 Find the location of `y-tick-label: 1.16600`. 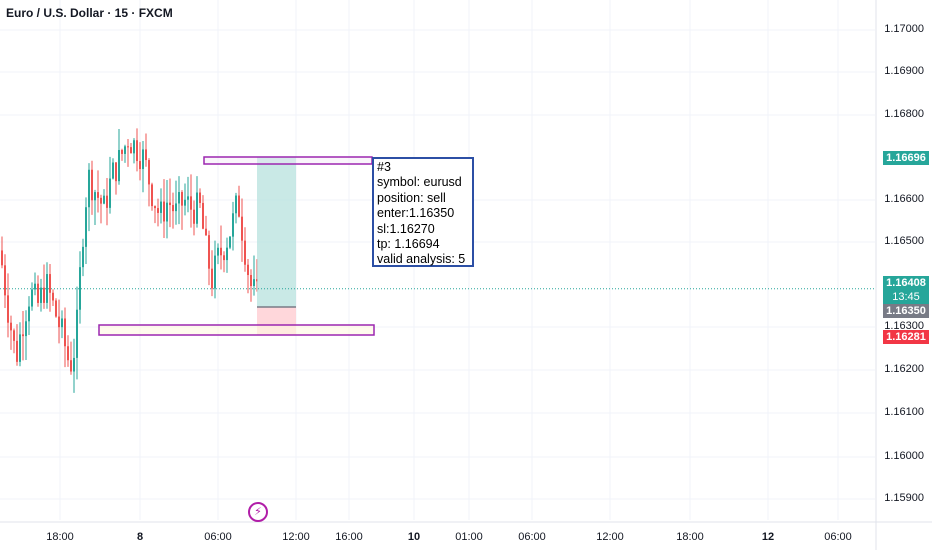

y-tick-label: 1.16600 is located at coordinates (904, 199).